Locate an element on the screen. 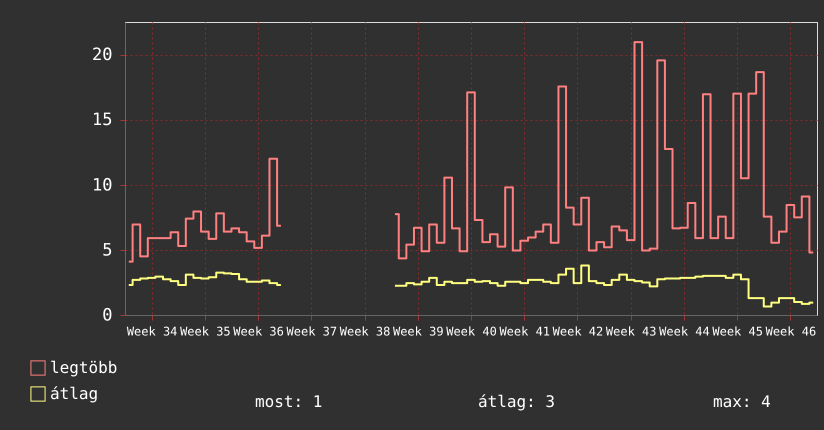 The image size is (824, 430). x-tick-label: Week 41 is located at coordinates (524, 331).